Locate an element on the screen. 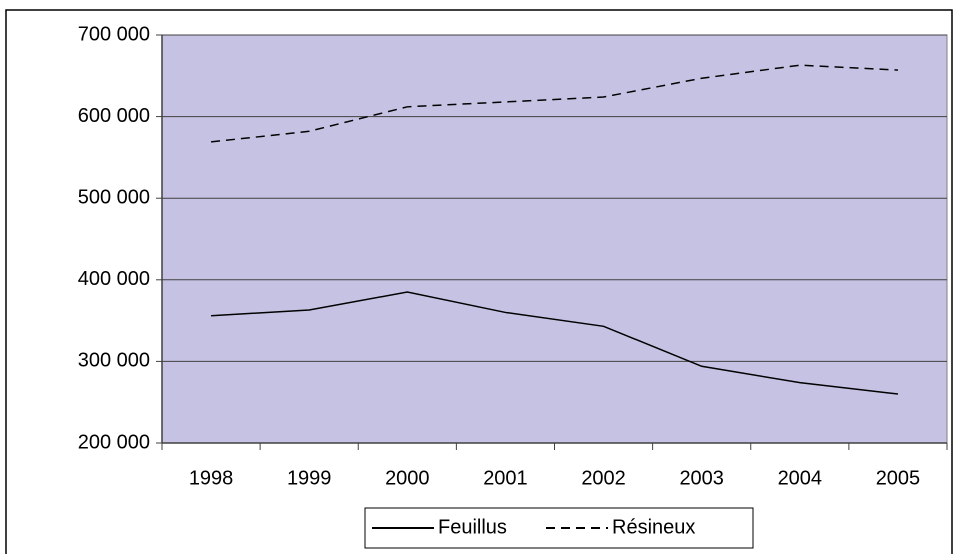  y-tick-label: 400 000 is located at coordinates (114, 279).